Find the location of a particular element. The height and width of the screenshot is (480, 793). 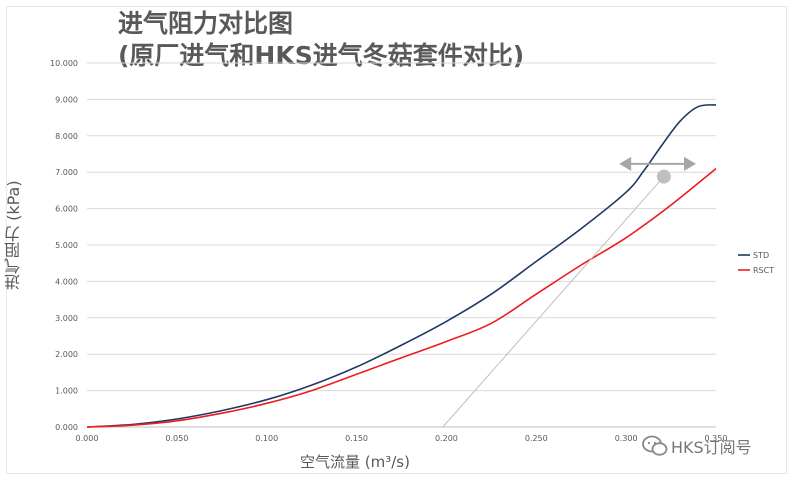

watermark: HKS订阅号 is located at coordinates (697, 446).